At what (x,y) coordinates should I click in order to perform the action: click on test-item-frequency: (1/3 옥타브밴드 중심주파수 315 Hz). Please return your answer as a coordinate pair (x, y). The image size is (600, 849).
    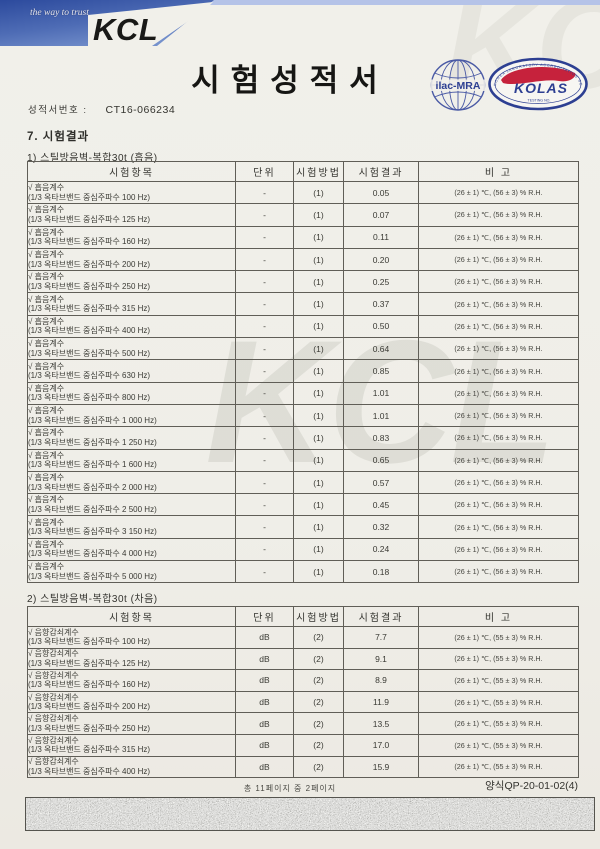
    Looking at the image, I should click on (89, 309).